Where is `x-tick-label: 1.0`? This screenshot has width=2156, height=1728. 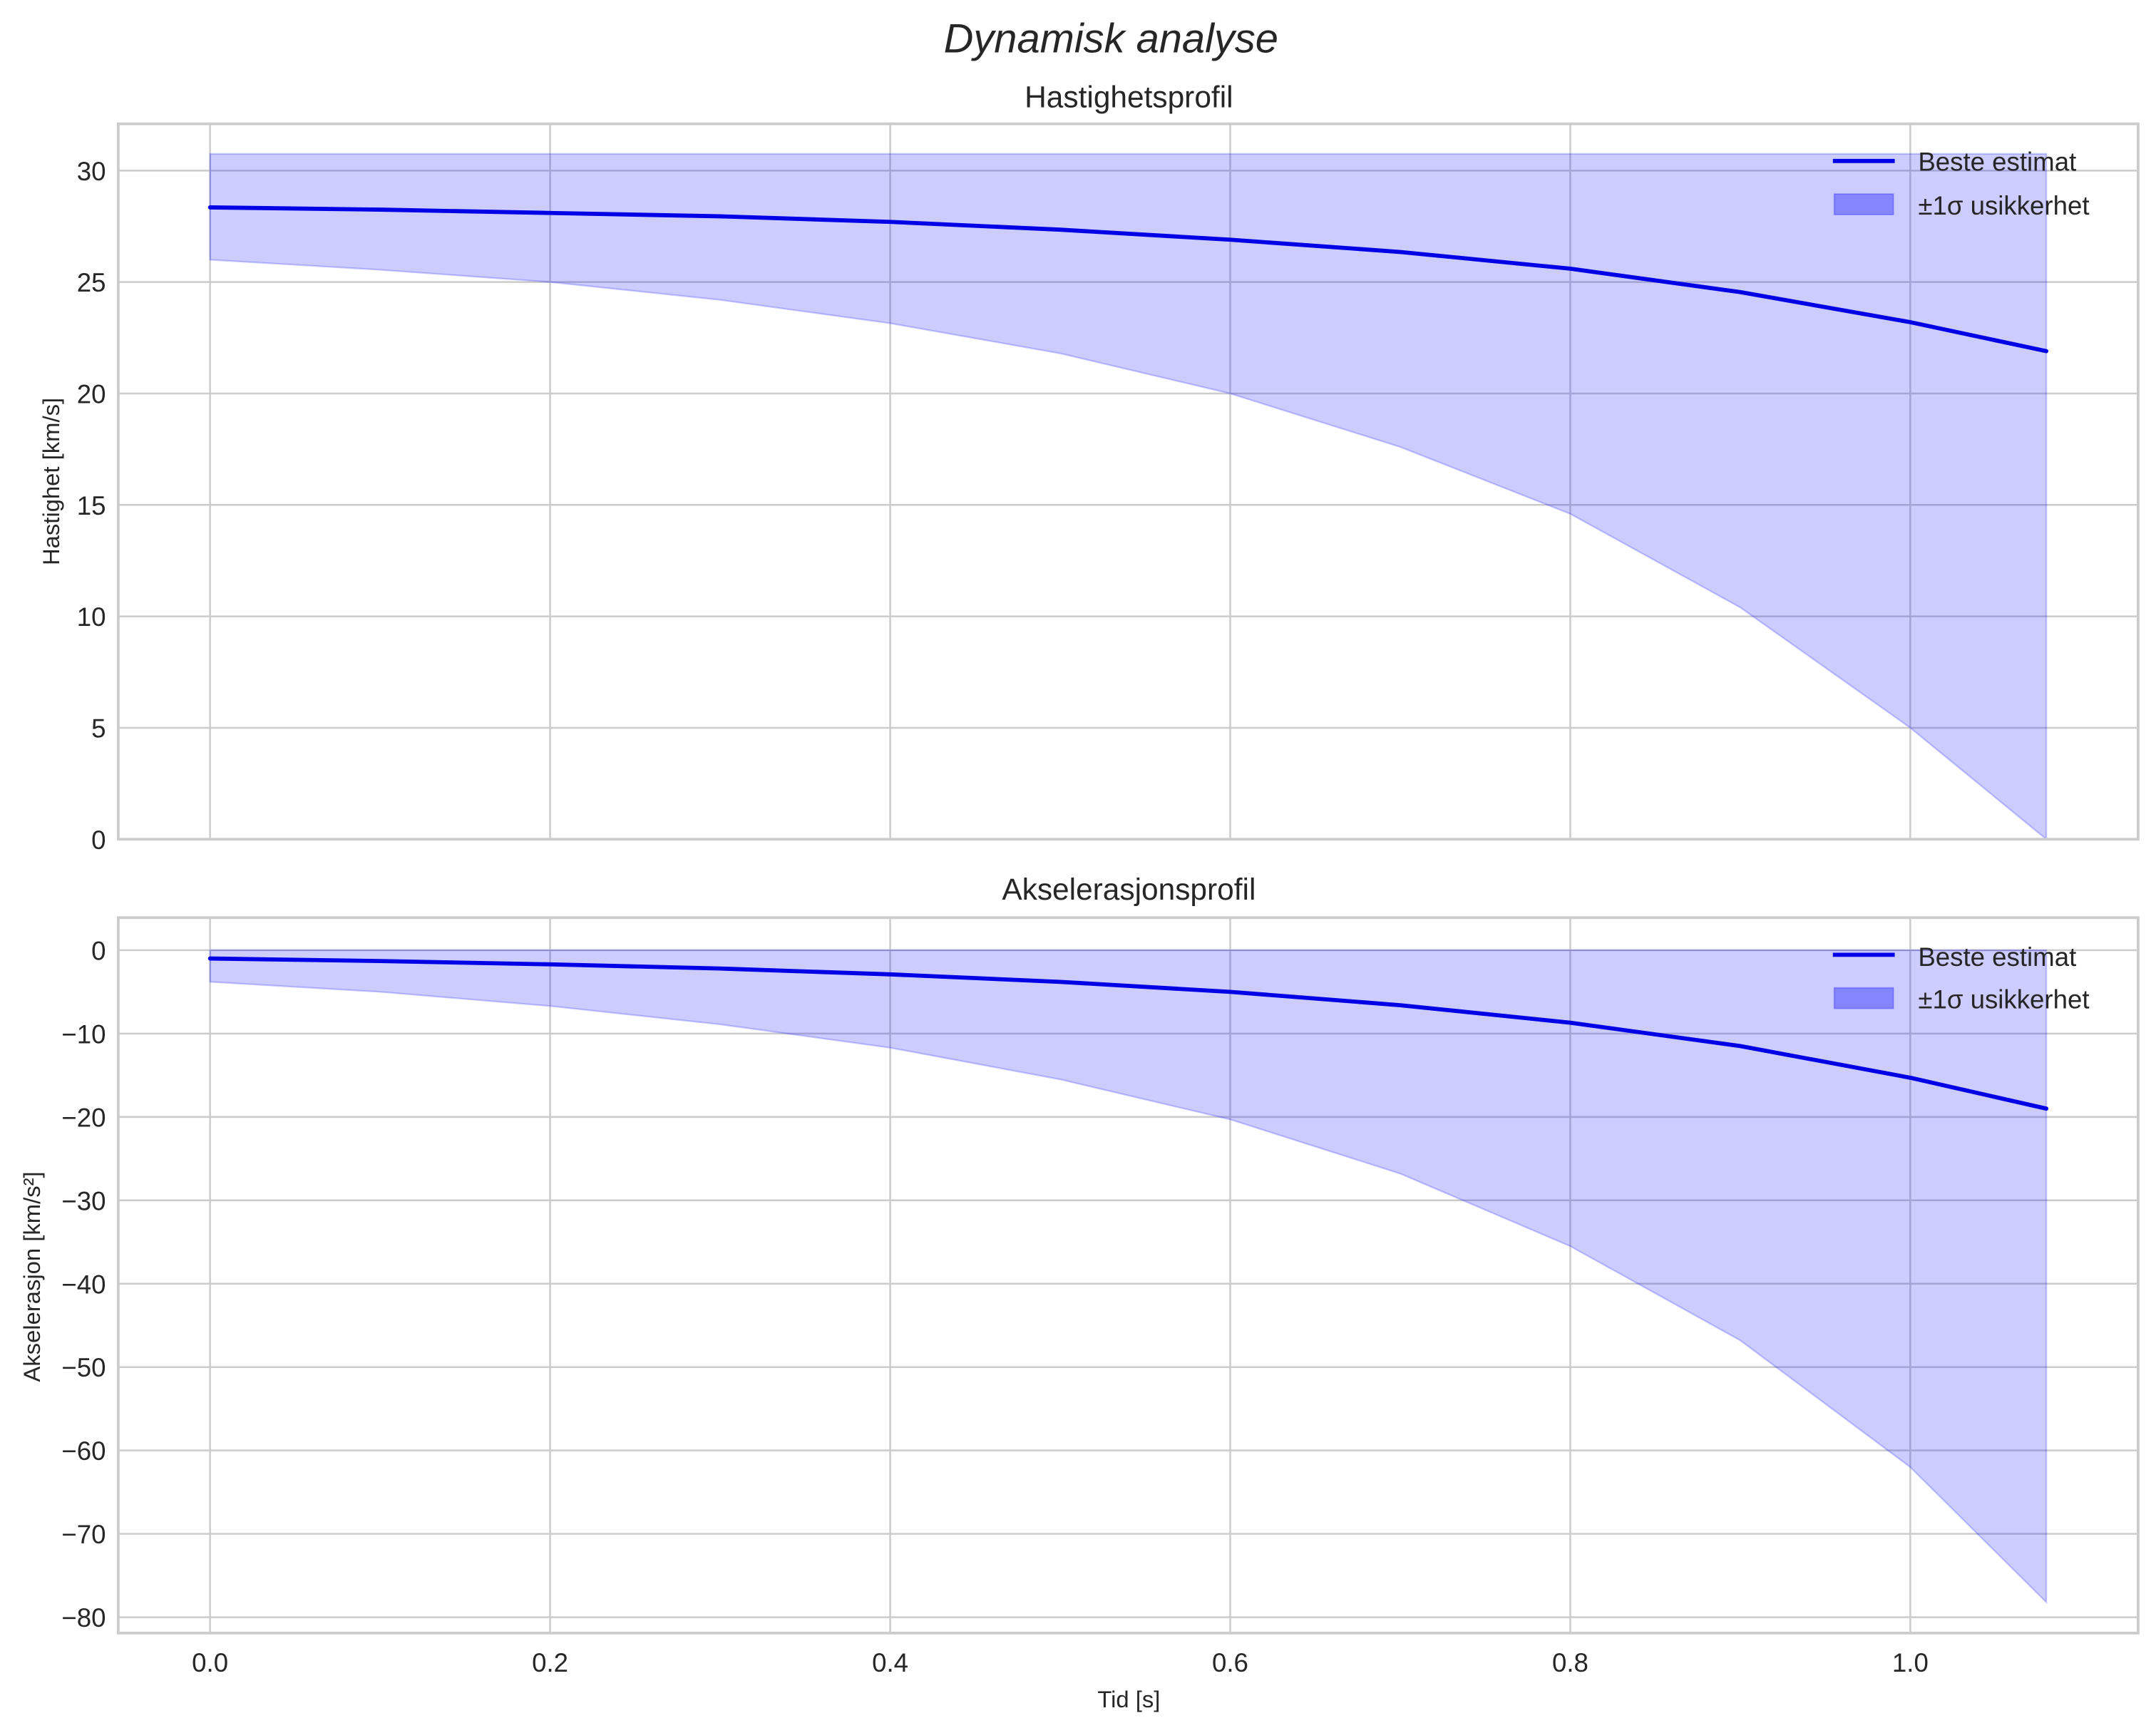 x-tick-label: 1.0 is located at coordinates (1910, 1662).